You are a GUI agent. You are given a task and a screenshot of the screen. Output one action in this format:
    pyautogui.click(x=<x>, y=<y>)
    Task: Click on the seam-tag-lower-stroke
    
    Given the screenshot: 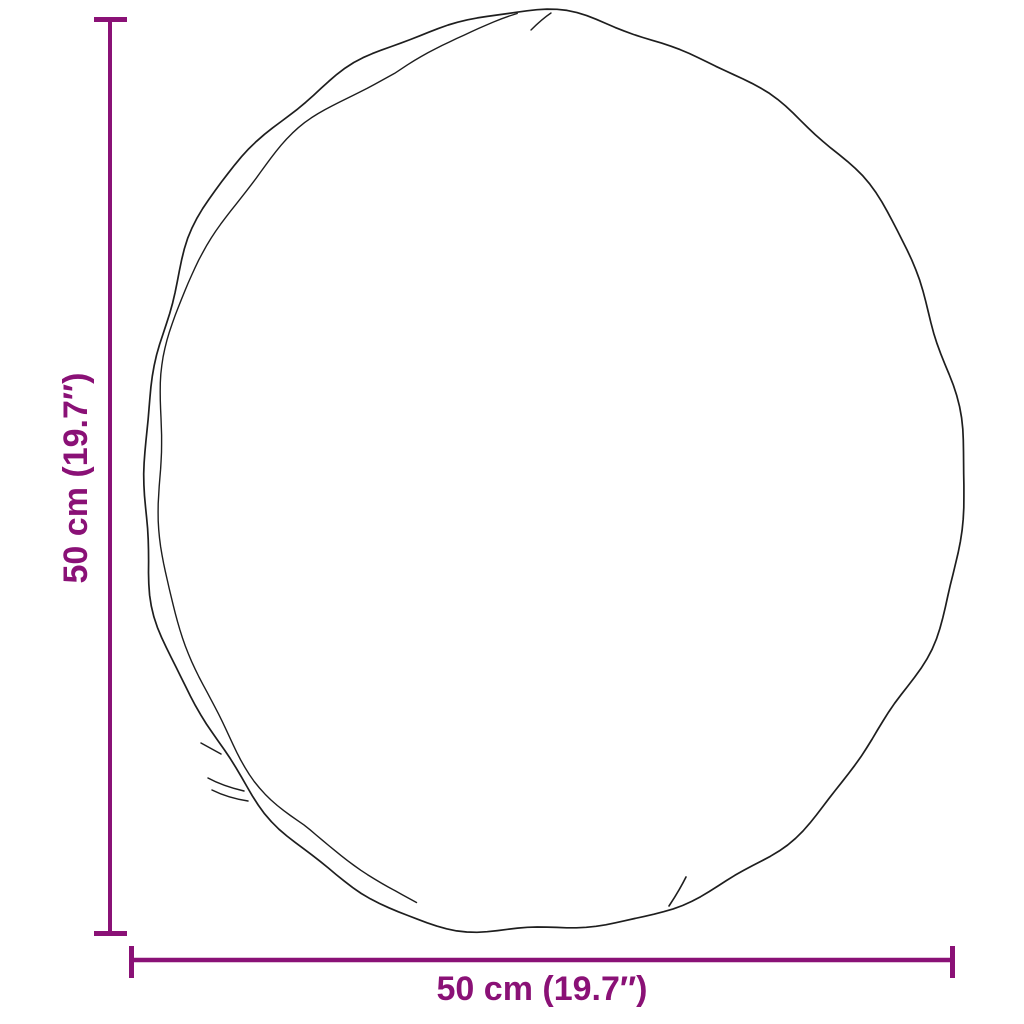 What is the action you would take?
    pyautogui.click(x=230, y=795)
    